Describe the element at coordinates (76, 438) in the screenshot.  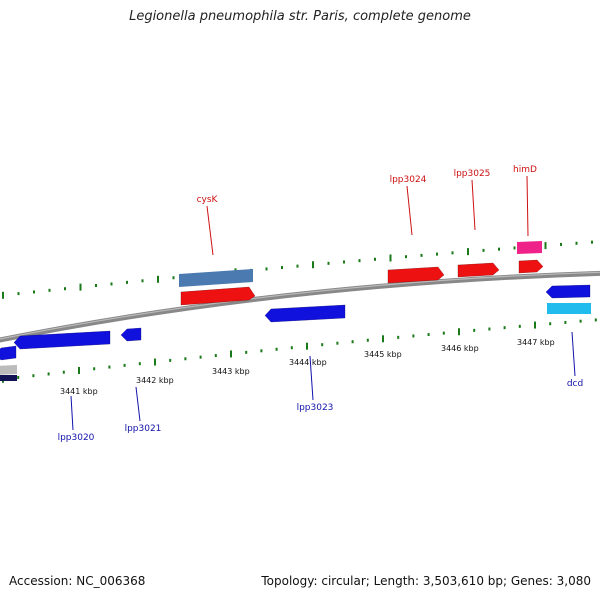
I see `label-lpp3020: lpp3020` at that location.